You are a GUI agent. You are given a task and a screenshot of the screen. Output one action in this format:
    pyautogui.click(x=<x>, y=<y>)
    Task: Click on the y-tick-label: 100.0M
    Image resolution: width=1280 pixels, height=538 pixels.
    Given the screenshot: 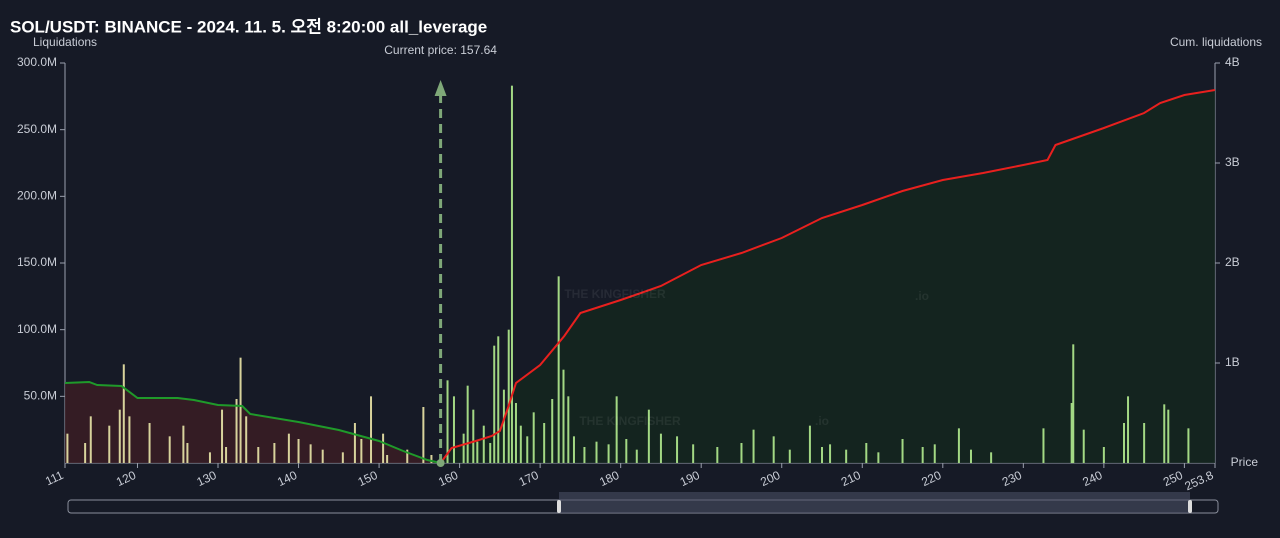 What is the action you would take?
    pyautogui.click(x=37, y=329)
    